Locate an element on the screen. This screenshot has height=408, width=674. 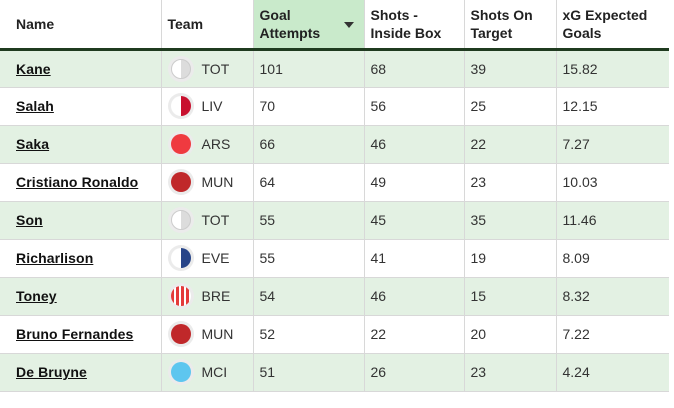
player-cell: Salah is located at coordinates (81, 106).